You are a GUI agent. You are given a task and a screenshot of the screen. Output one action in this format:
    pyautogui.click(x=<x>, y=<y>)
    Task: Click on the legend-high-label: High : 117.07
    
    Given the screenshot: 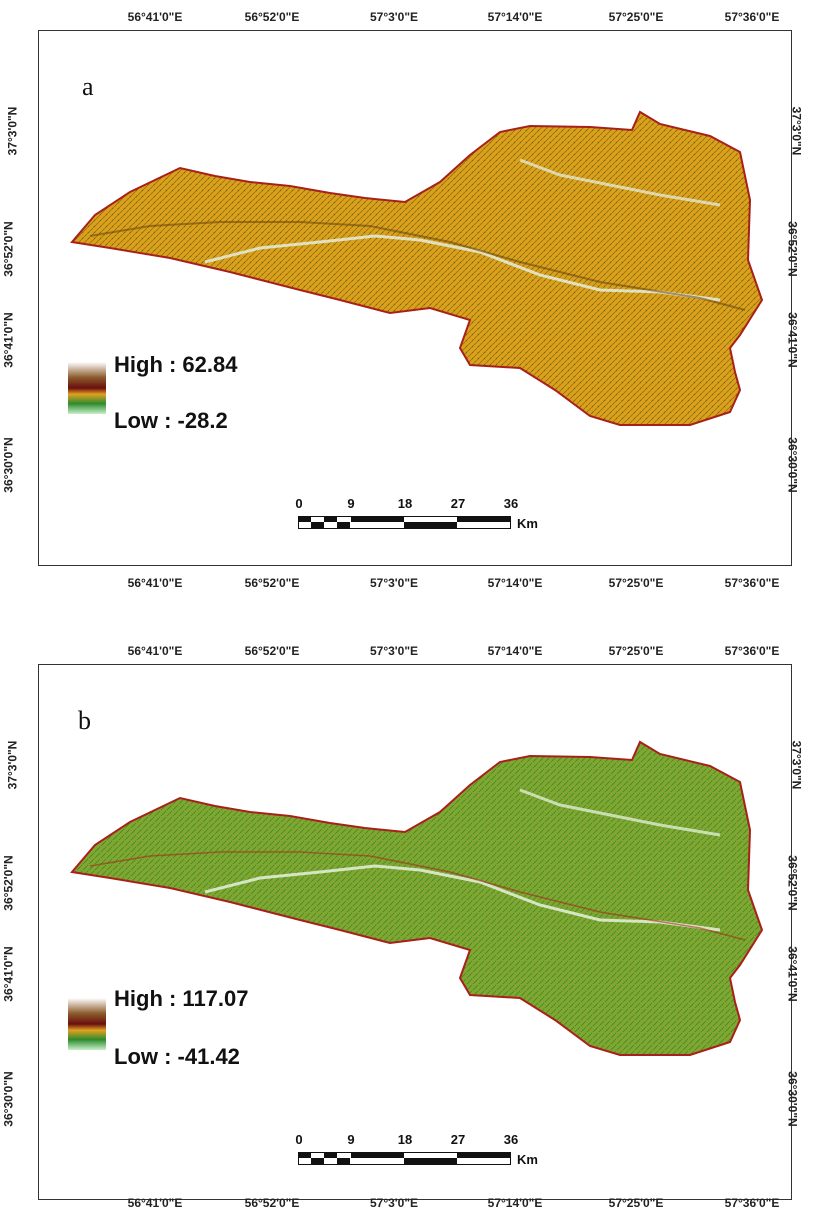 What is the action you would take?
    pyautogui.click(x=181, y=998)
    